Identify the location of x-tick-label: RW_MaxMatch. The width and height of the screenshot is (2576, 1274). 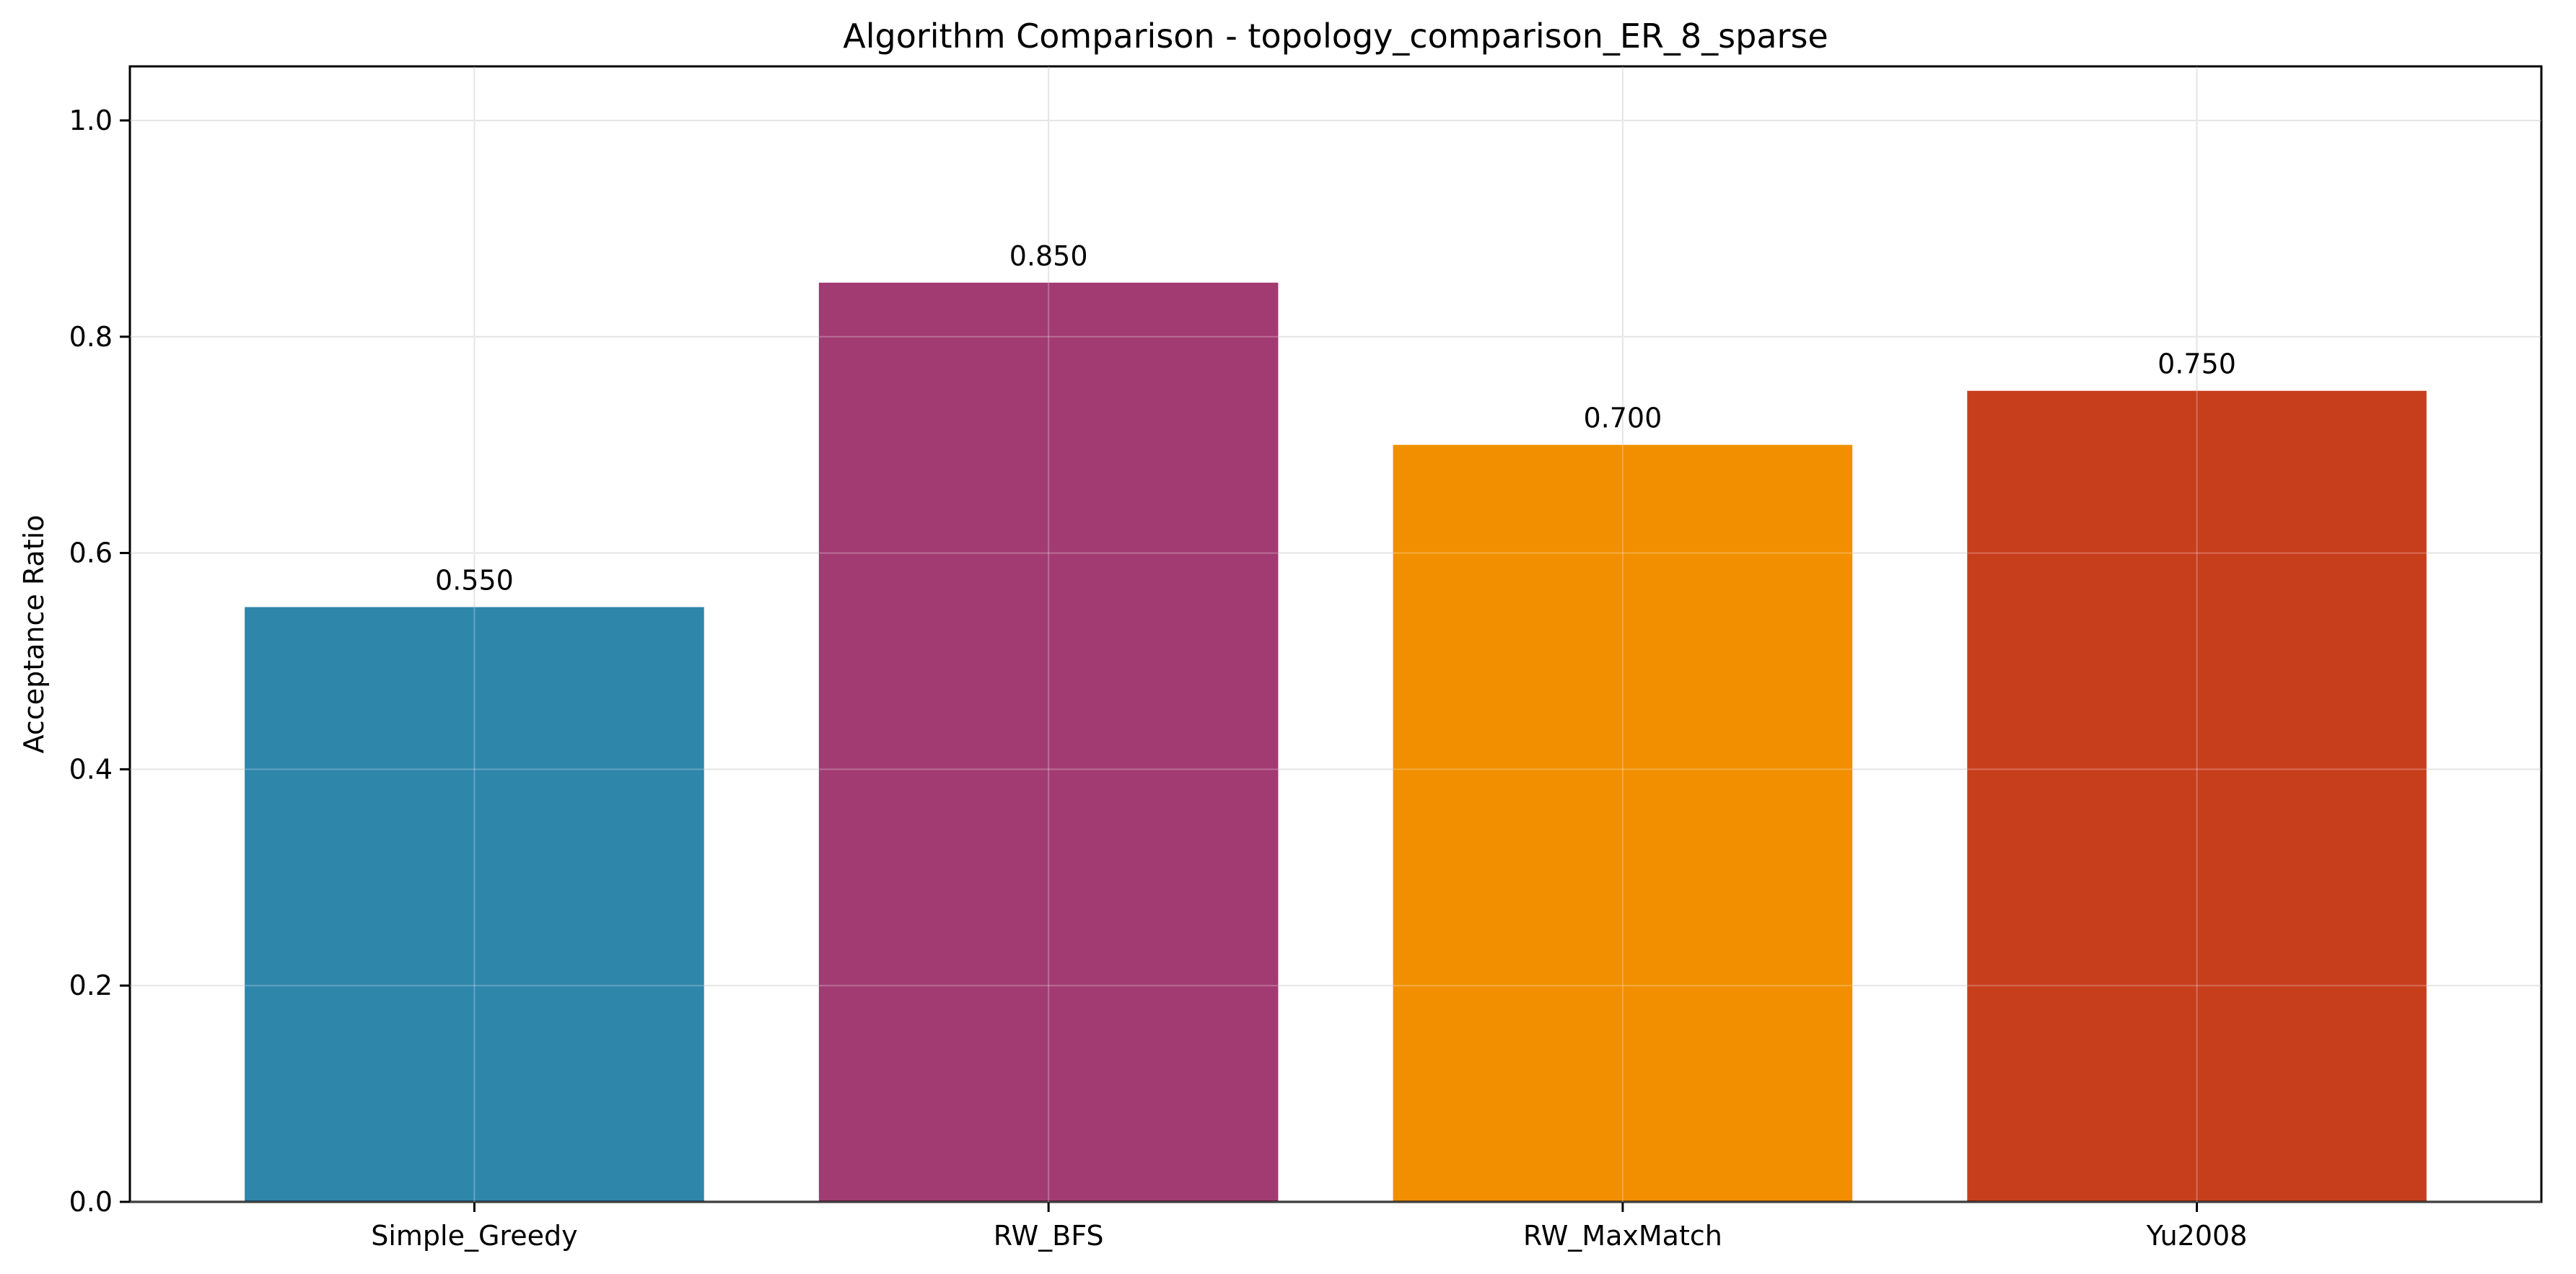
(1622, 1236).